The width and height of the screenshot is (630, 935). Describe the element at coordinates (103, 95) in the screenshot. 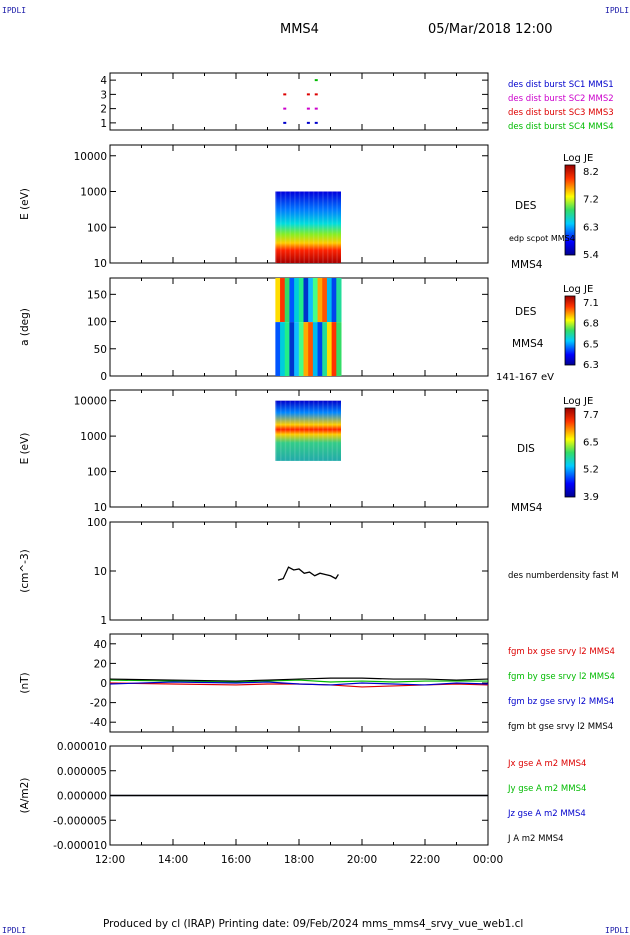

I see `y-tick-label: 3` at that location.